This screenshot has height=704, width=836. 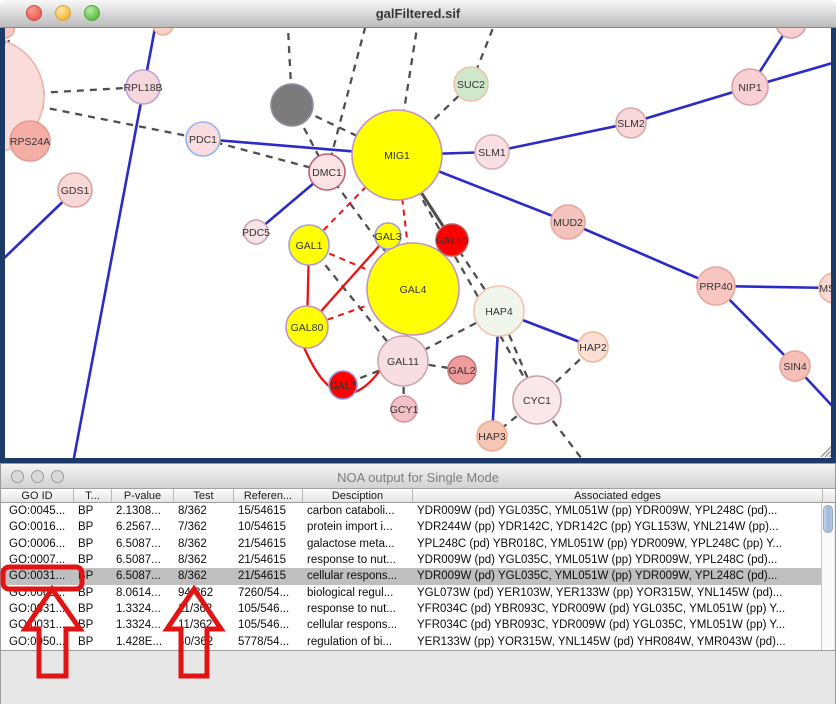 I want to click on network-node-rps24a, so click(x=30, y=141).